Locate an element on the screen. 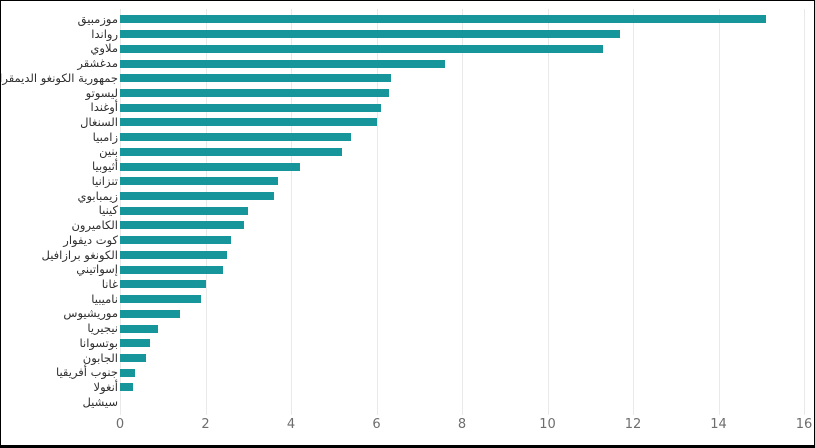 The image size is (815, 448). x-tick-label: 14 is located at coordinates (718, 424).